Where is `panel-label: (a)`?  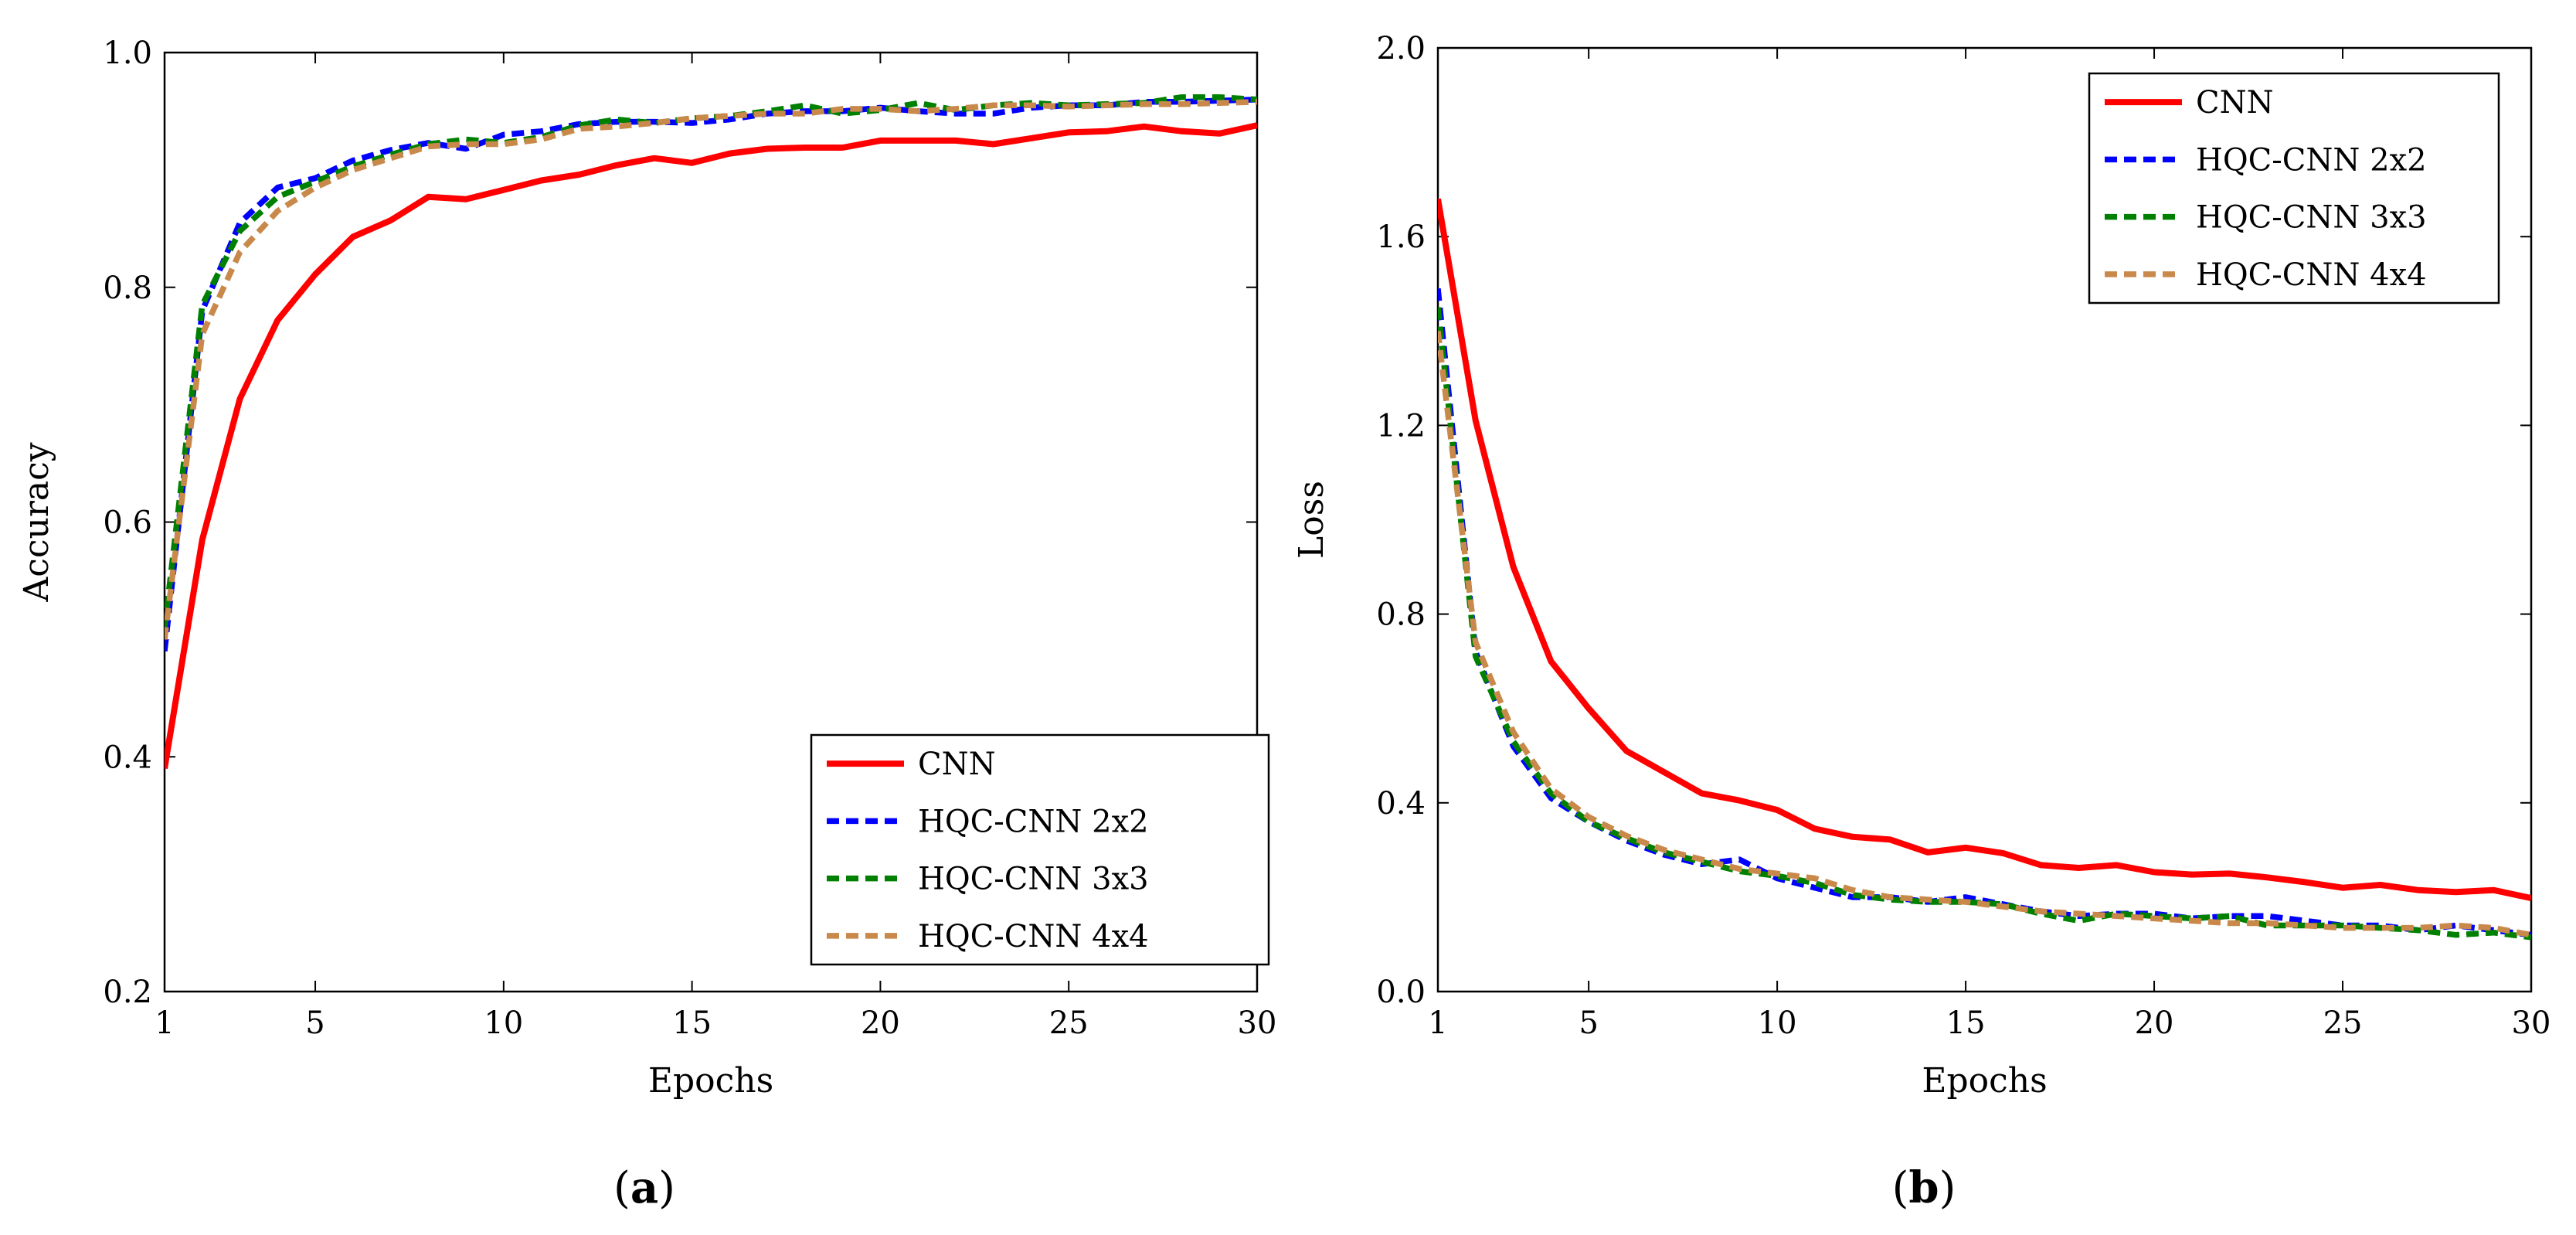
panel-label: (a) is located at coordinates (644, 1188).